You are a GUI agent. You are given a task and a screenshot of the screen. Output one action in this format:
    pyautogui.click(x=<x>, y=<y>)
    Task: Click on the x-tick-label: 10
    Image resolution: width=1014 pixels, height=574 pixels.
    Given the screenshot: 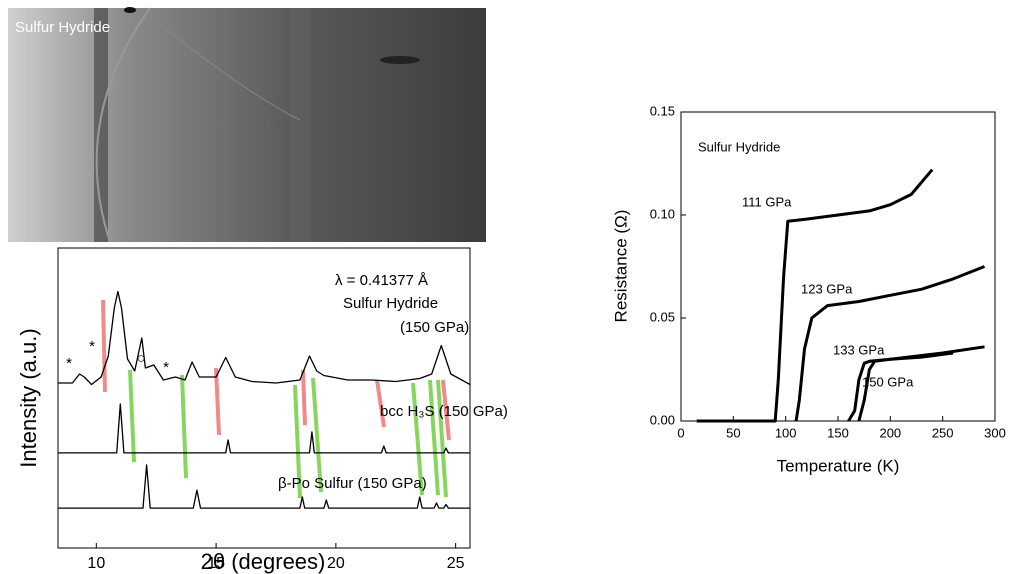 What is the action you would take?
    pyautogui.click(x=96, y=563)
    